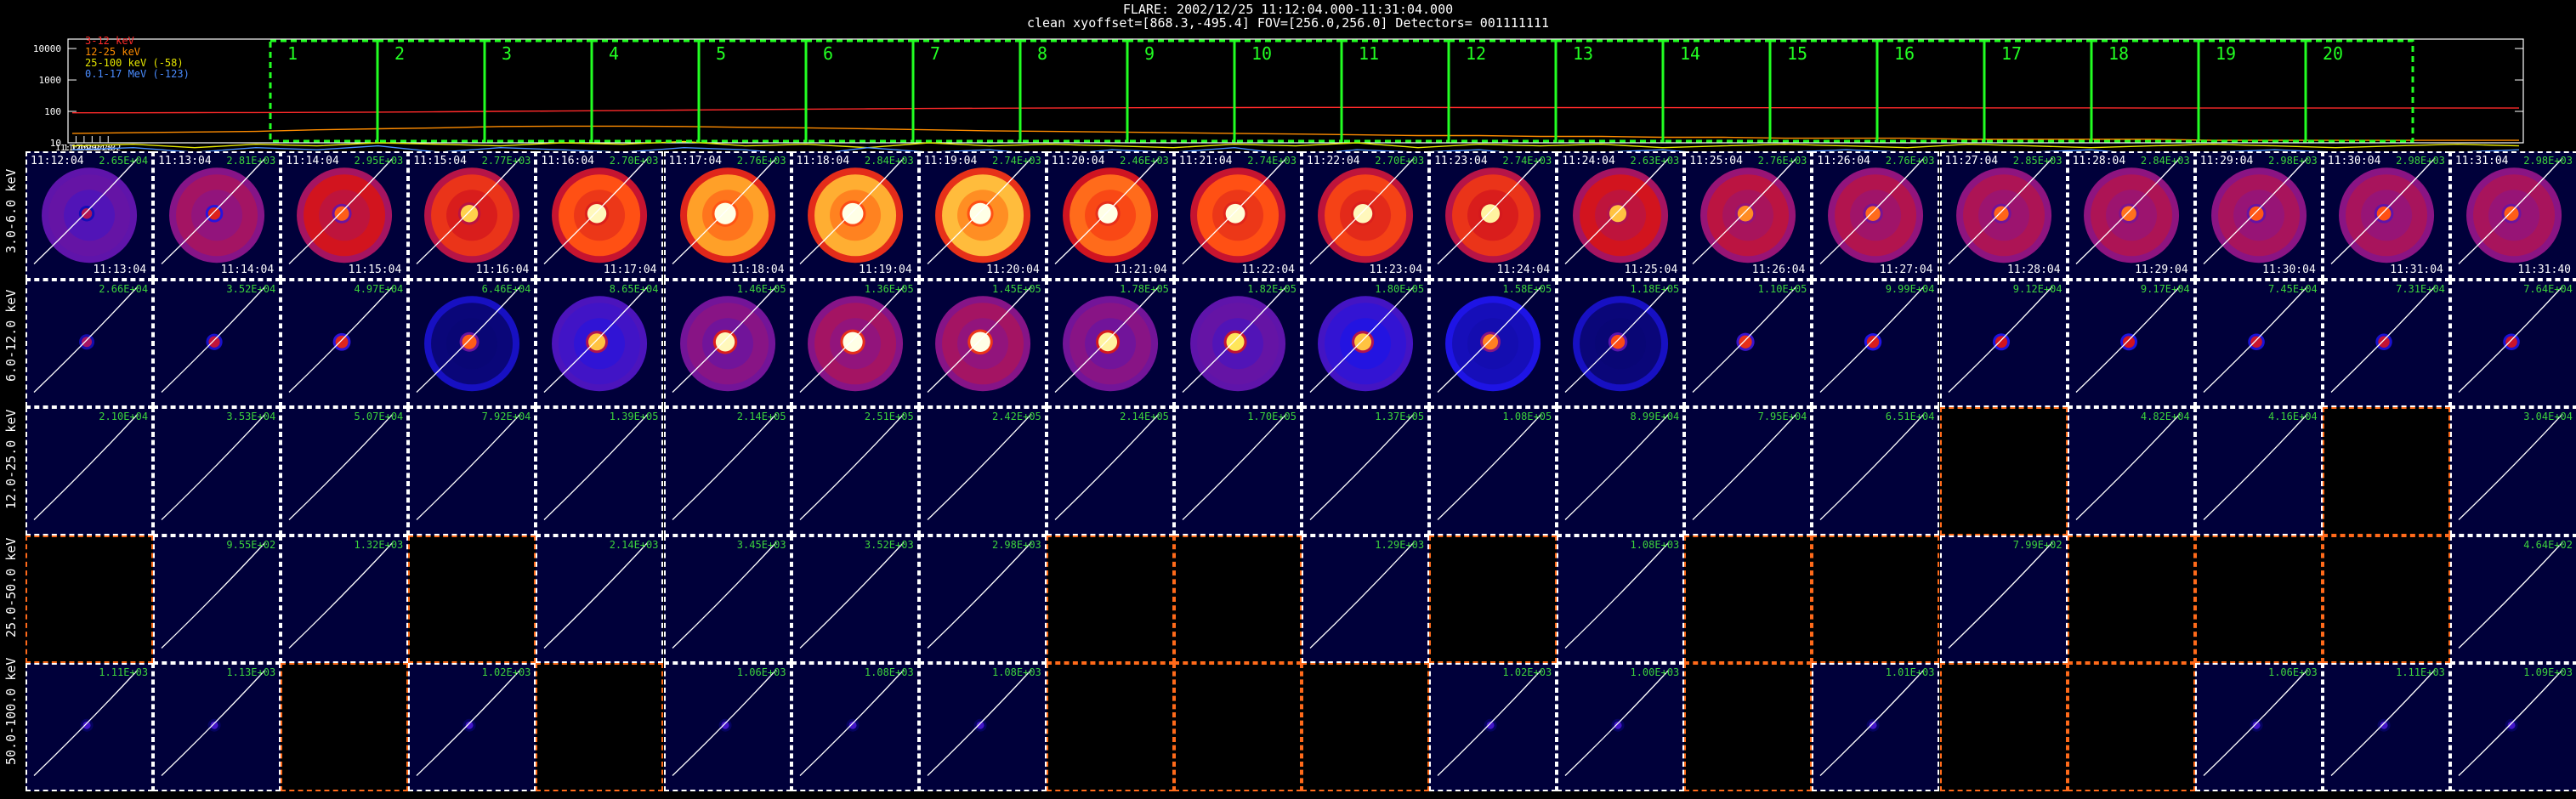  Describe the element at coordinates (1876, 215) in the screenshot. I see `image-panel: 11:26:04 11:27:04 2.76E+03` at that location.